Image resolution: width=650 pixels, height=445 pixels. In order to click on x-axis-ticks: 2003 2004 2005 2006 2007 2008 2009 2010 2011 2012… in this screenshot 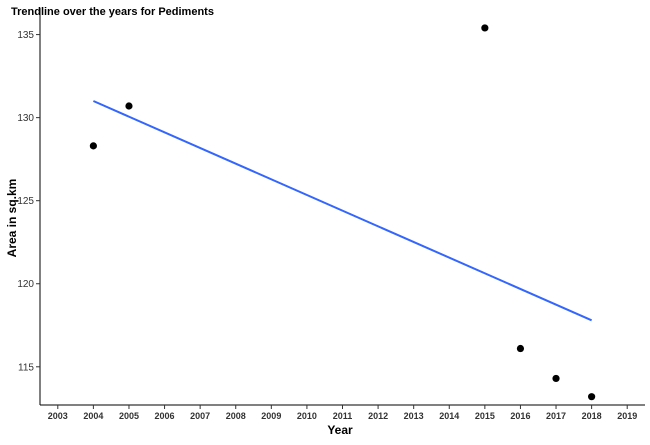, I will do `click(342, 413)`.